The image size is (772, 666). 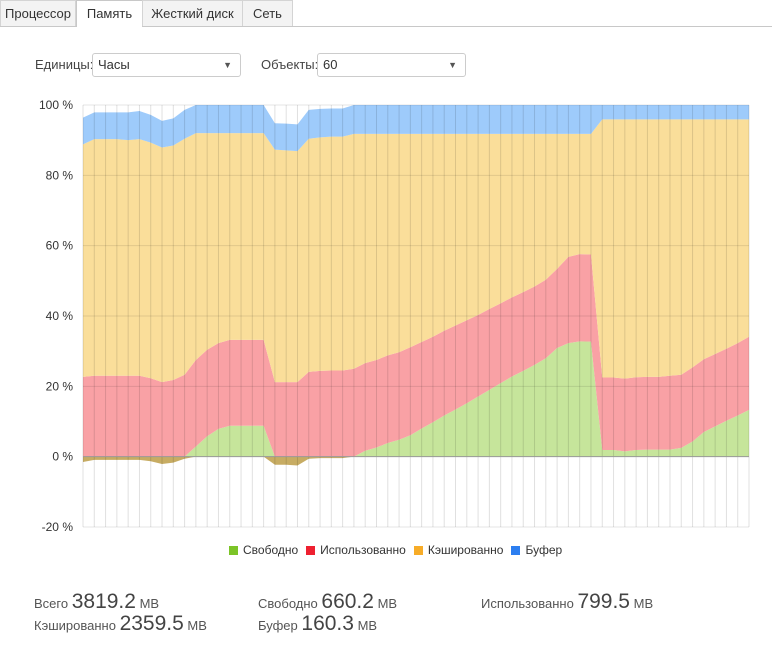 I want to click on y-axis-tick-label: 80 %, so click(x=60, y=175).